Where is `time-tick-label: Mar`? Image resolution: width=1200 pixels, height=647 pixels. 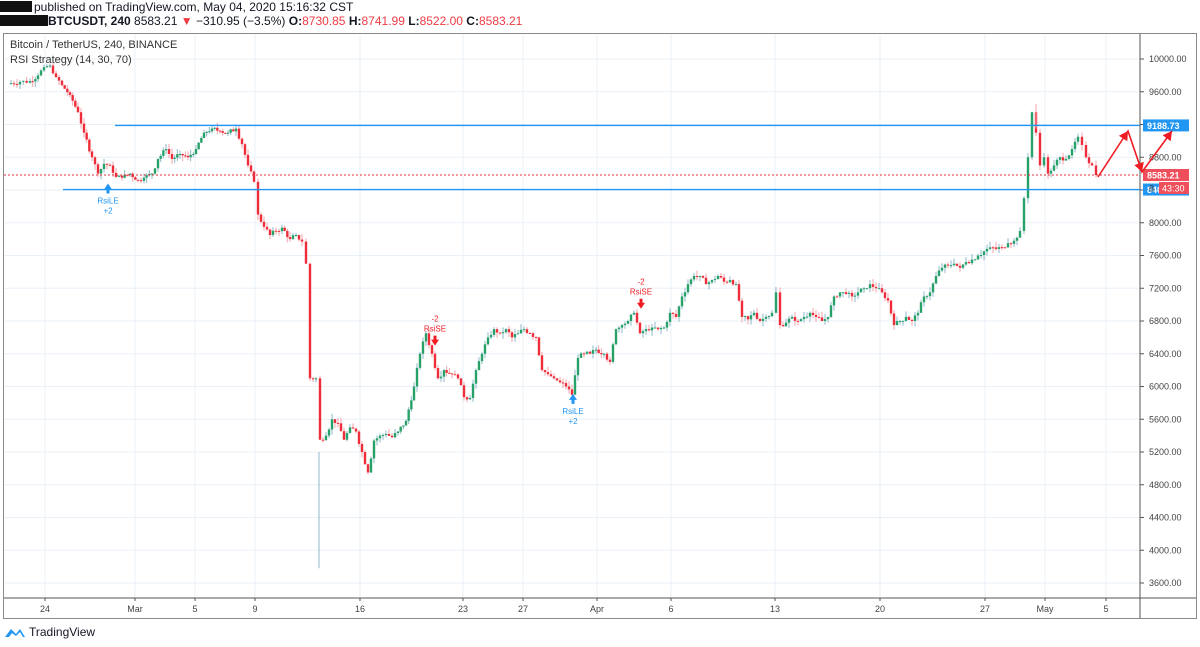 time-tick-label: Mar is located at coordinates (135, 609).